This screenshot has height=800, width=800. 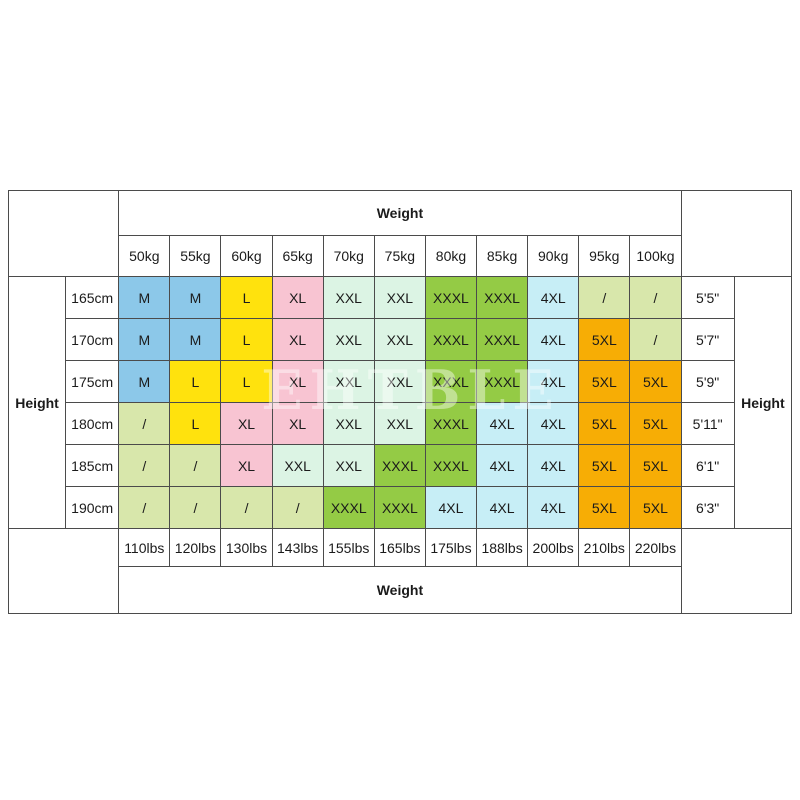 What do you see at coordinates (451, 423) in the screenshot?
I see `size-cell-r3-c6: XXXL` at bounding box center [451, 423].